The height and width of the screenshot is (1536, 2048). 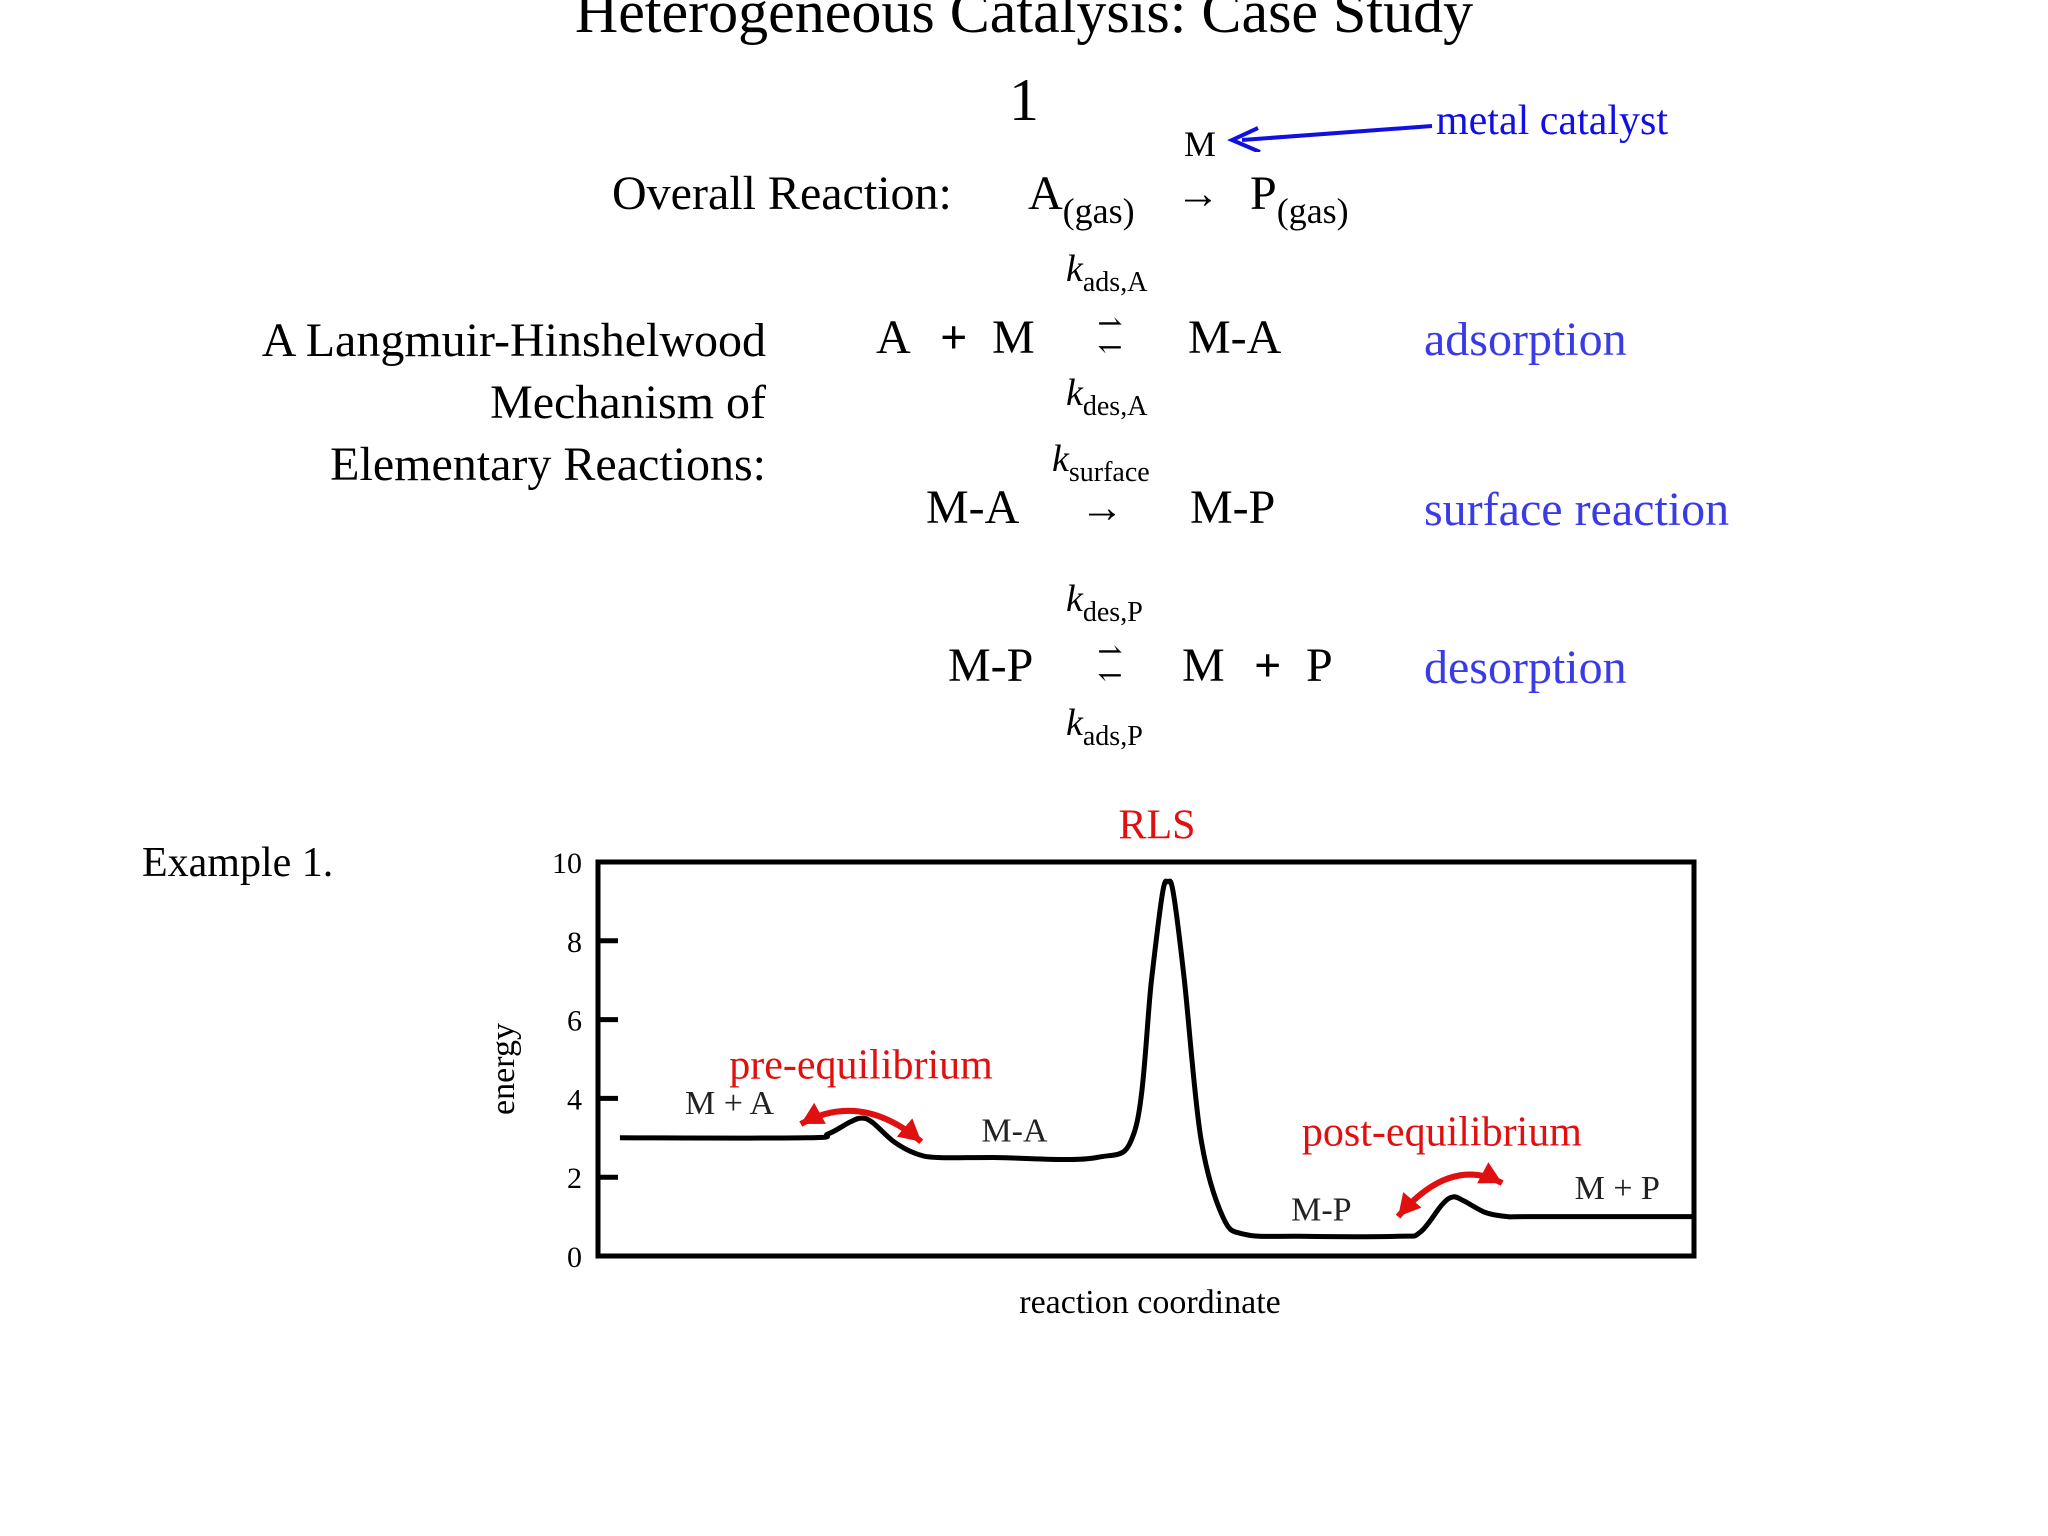 I want to click on step3-plus: +, so click(x=1268, y=665).